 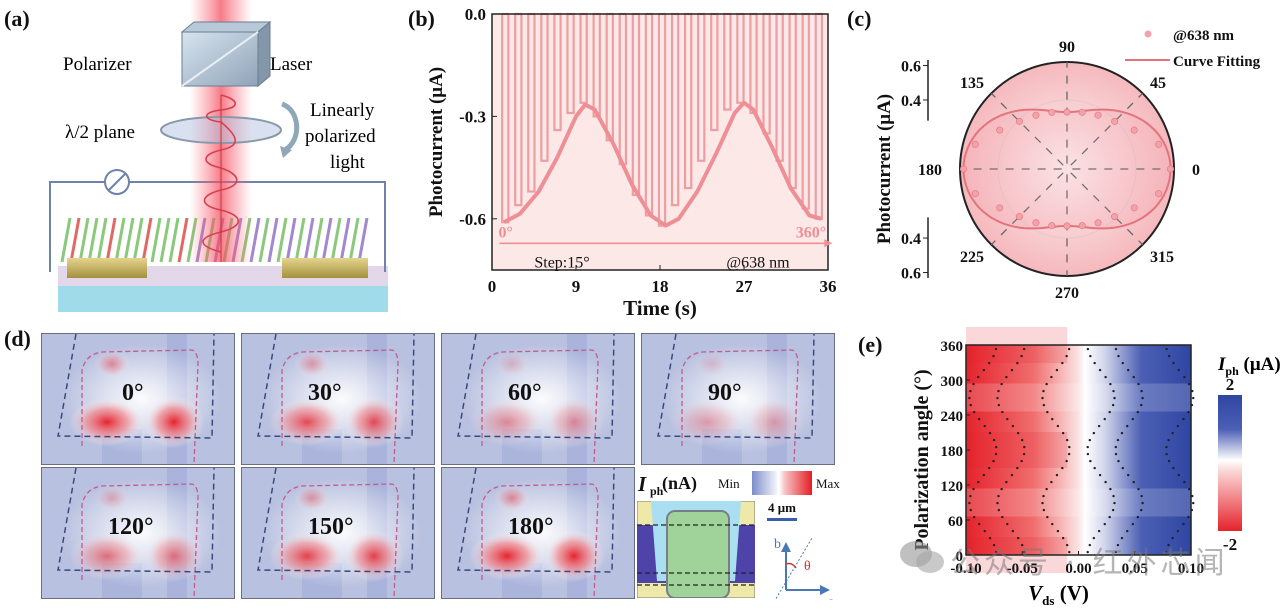 I want to click on photocurrent-map-image, so click(x=338, y=399).